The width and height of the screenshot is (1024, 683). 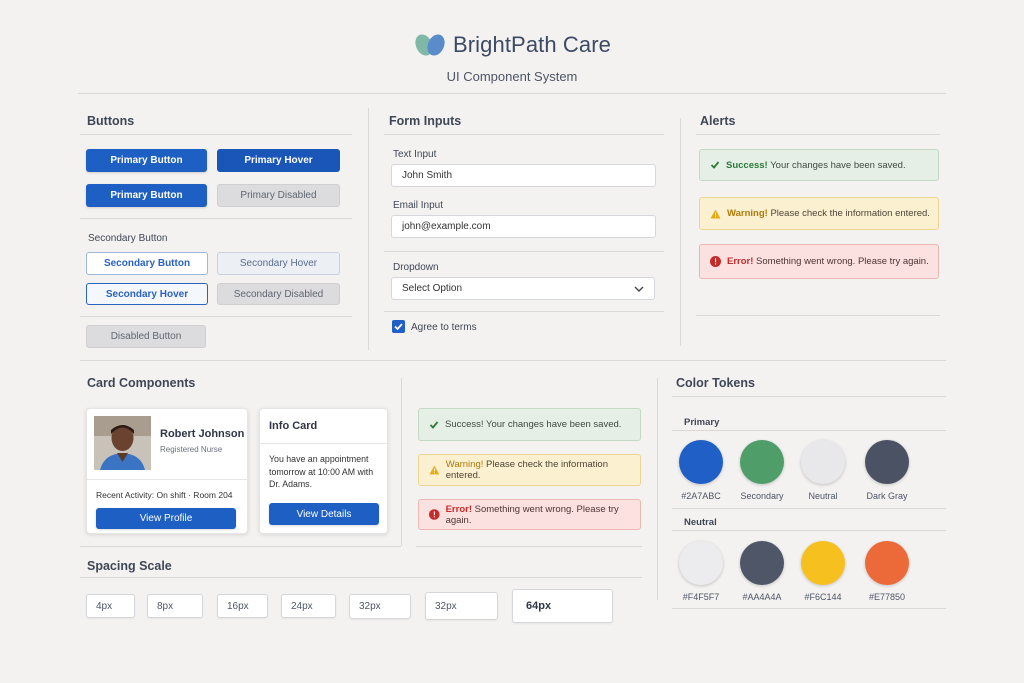 What do you see at coordinates (529, 546) in the screenshot?
I see `mid-alerts-divider` at bounding box center [529, 546].